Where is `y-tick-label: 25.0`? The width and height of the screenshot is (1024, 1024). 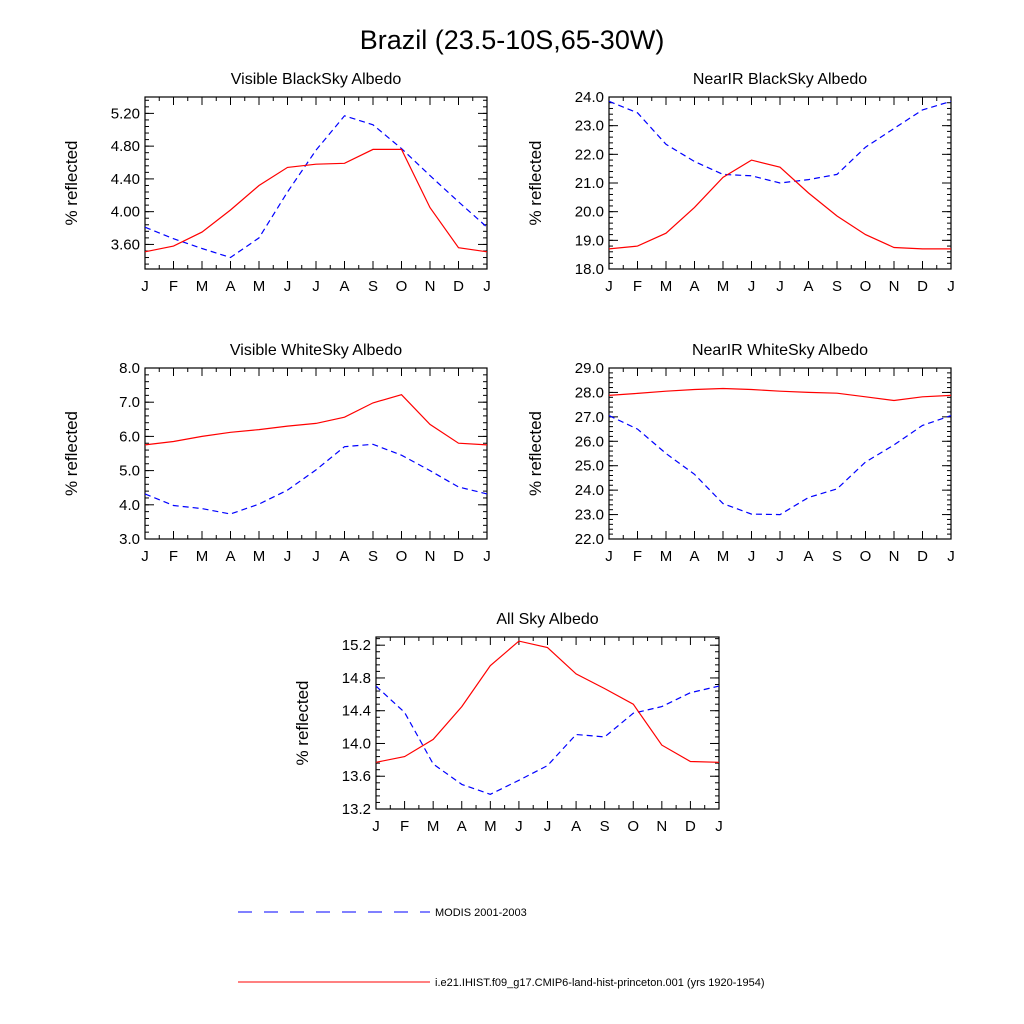 y-tick-label: 25.0 is located at coordinates (589, 466).